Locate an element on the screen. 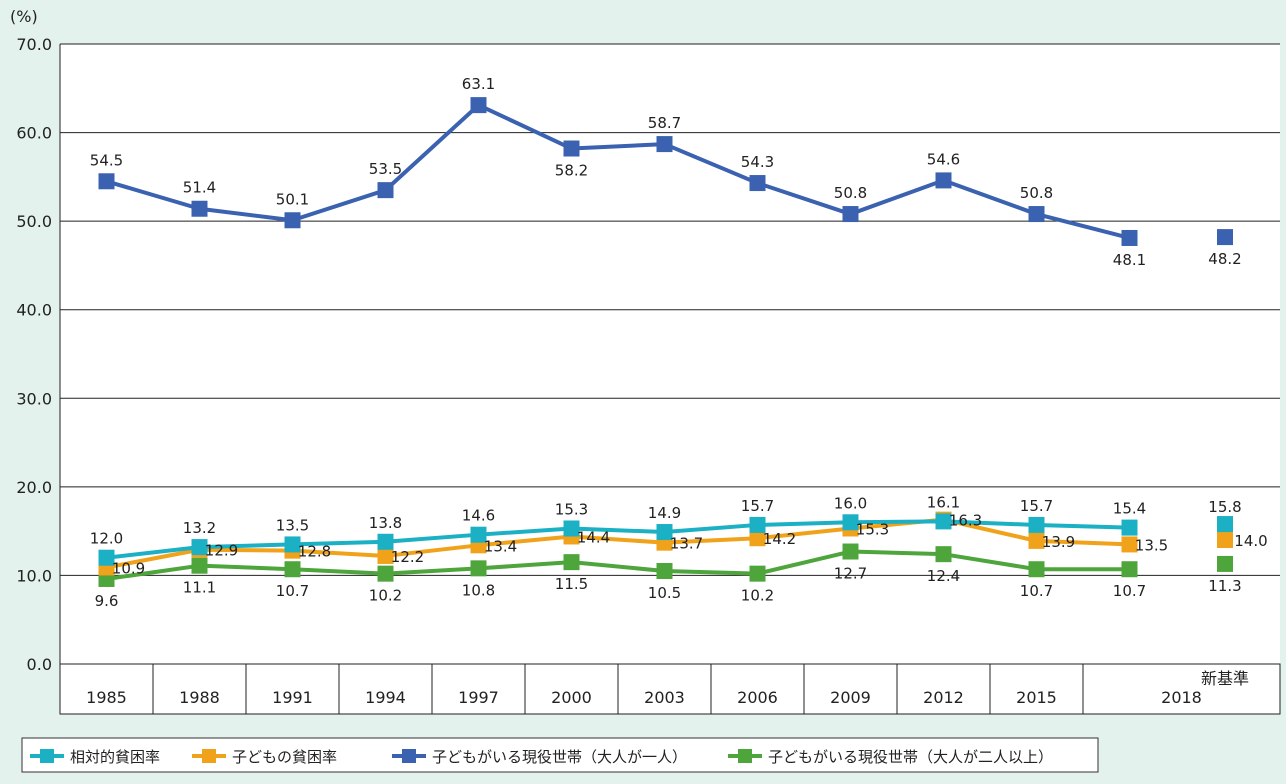  data-label: 15.7 is located at coordinates (1036, 506).